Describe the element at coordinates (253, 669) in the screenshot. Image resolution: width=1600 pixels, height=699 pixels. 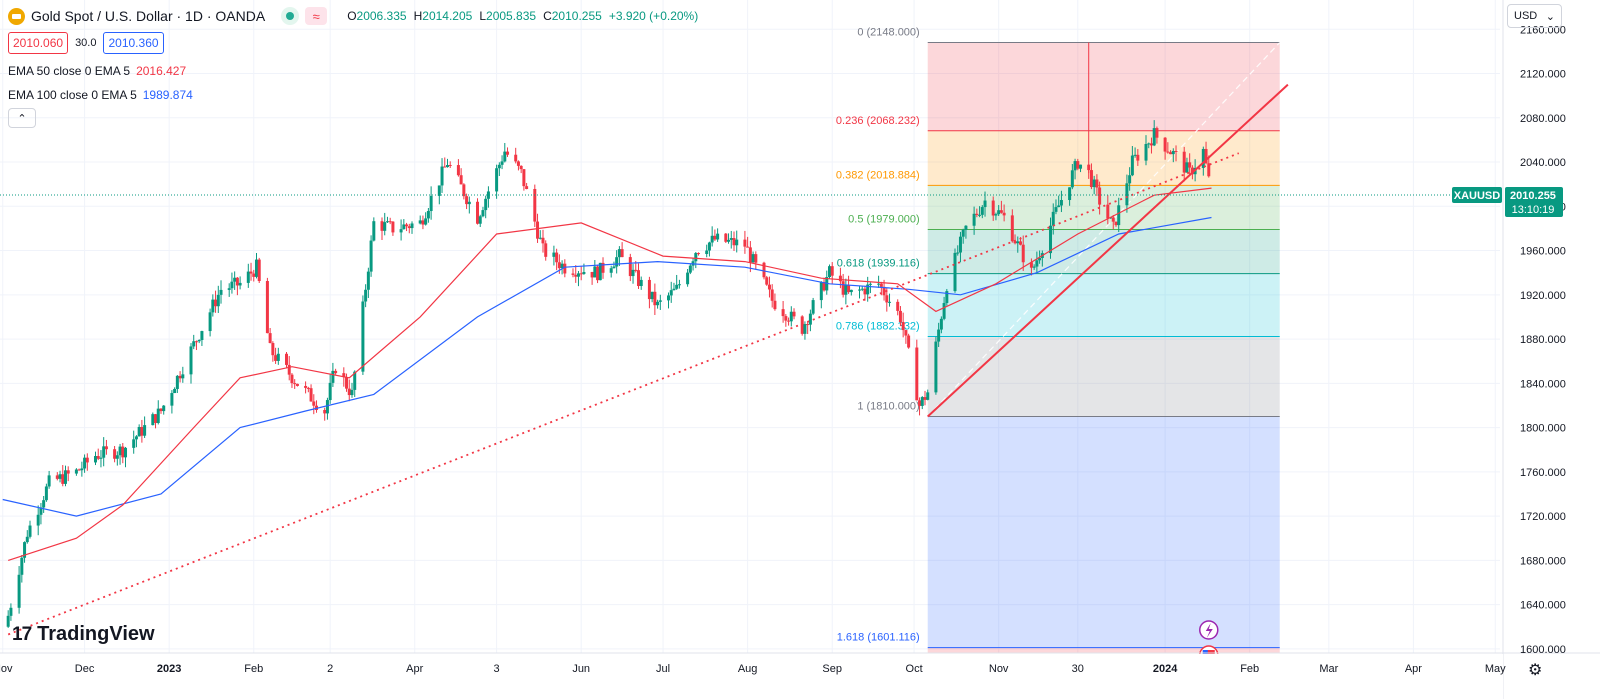
I see `time-tick-label: Feb` at that location.